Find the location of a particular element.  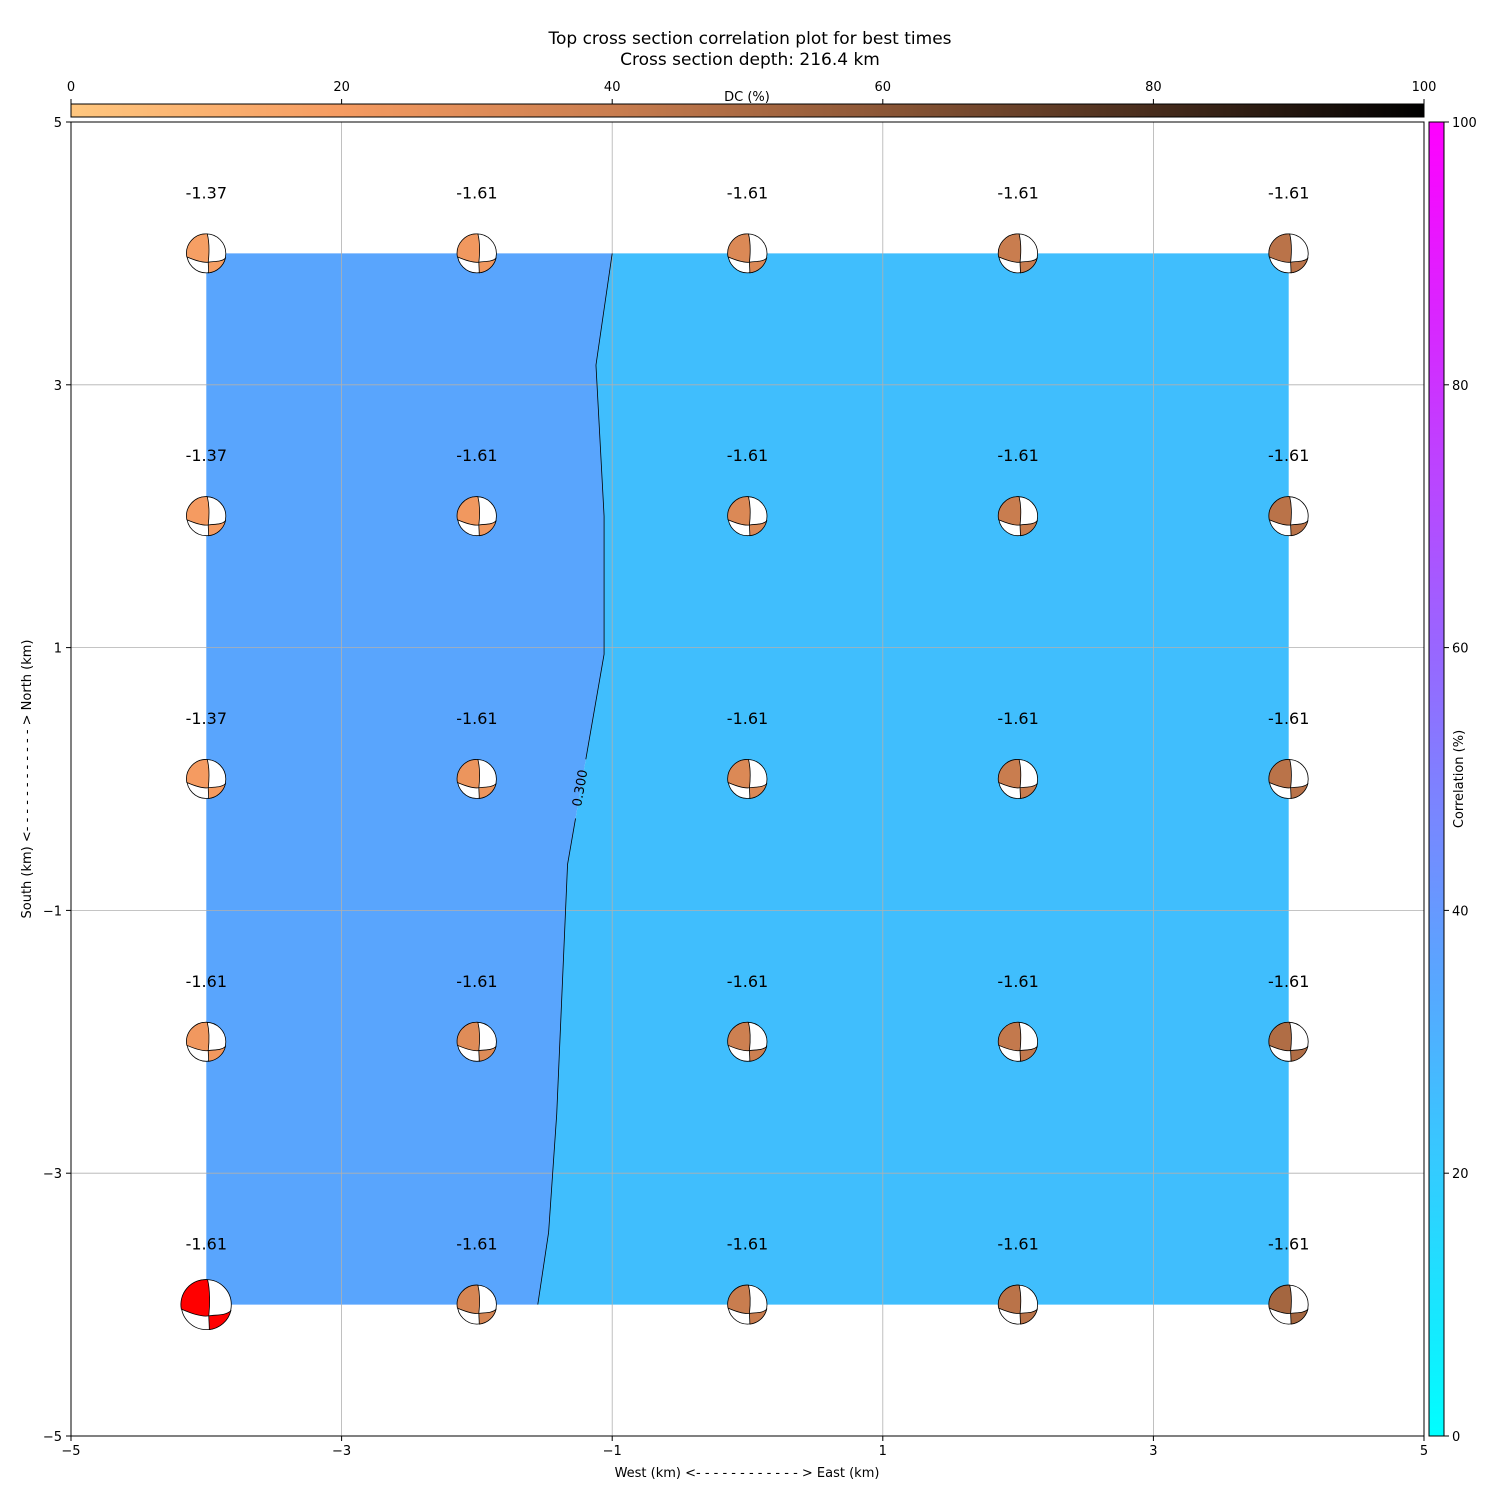

correlation-tick-label: 40 is located at coordinates (1460, 911).